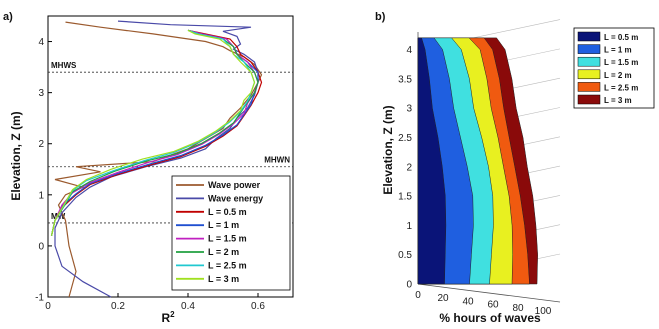  I want to click on panel-b-y-tick-label: 4, so click(409, 50).